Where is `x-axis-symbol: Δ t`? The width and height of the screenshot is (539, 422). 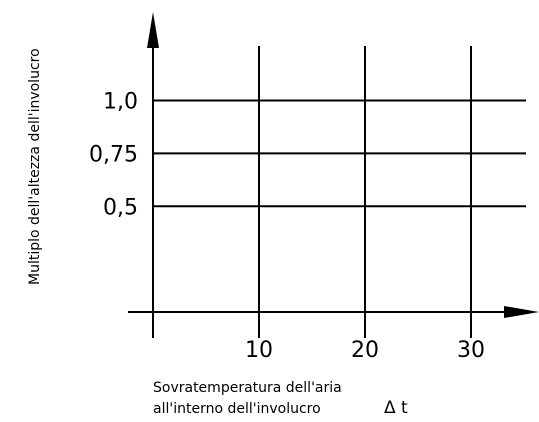 x-axis-symbol: Δ t is located at coordinates (396, 408).